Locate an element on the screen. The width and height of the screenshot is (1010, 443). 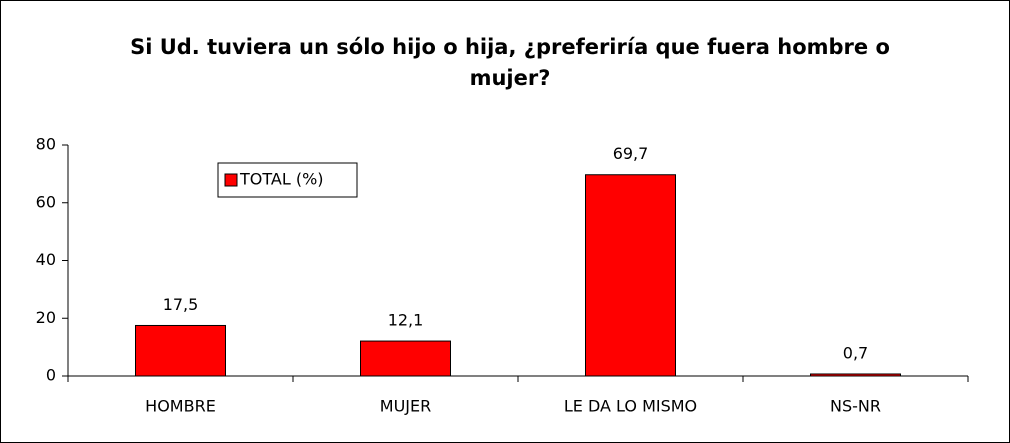
y-tick-label: 20 is located at coordinates (46, 317).